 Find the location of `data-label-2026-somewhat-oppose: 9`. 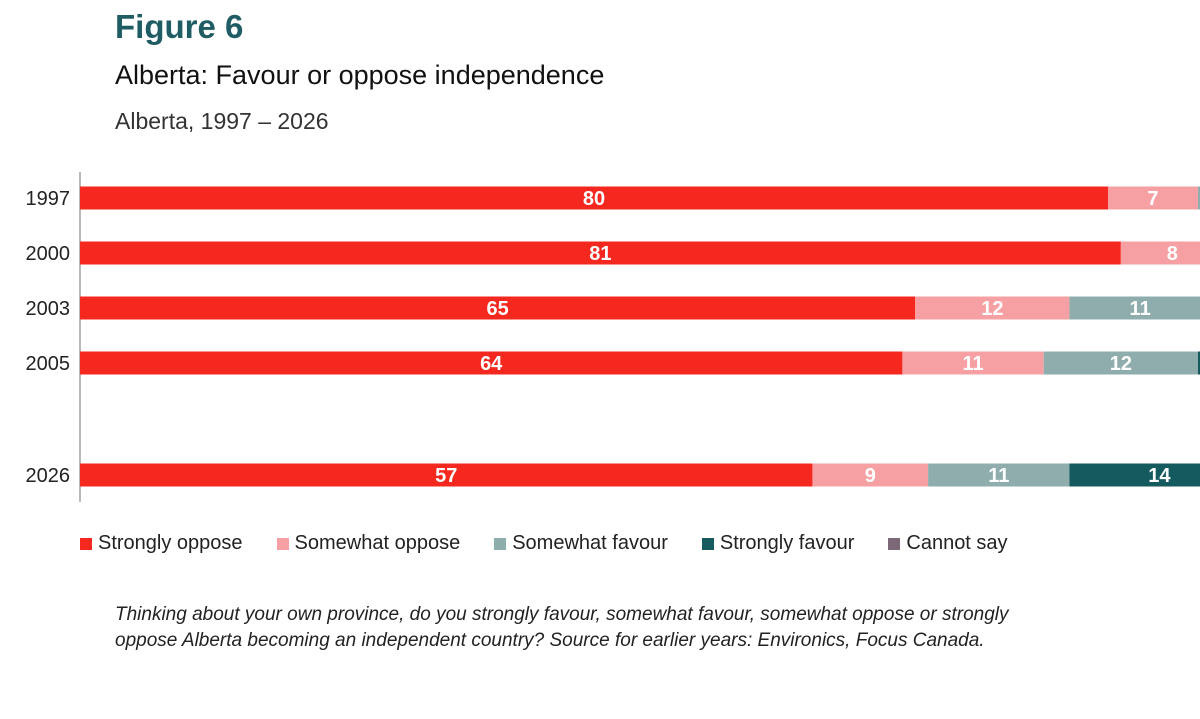

data-label-2026-somewhat-oppose: 9 is located at coordinates (870, 476).